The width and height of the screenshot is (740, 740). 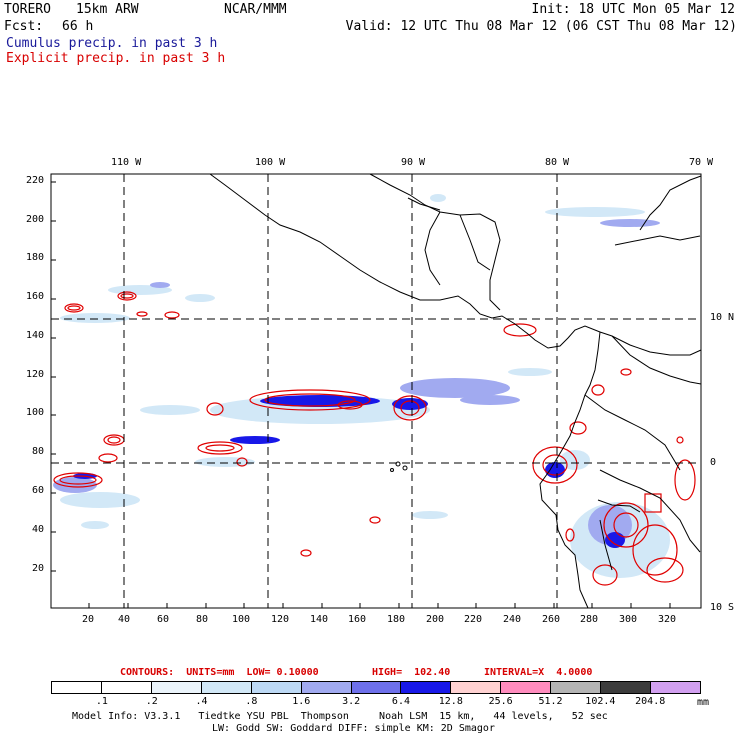 What do you see at coordinates (255, 9) in the screenshot?
I see `organization: NCAR/MMM` at bounding box center [255, 9].